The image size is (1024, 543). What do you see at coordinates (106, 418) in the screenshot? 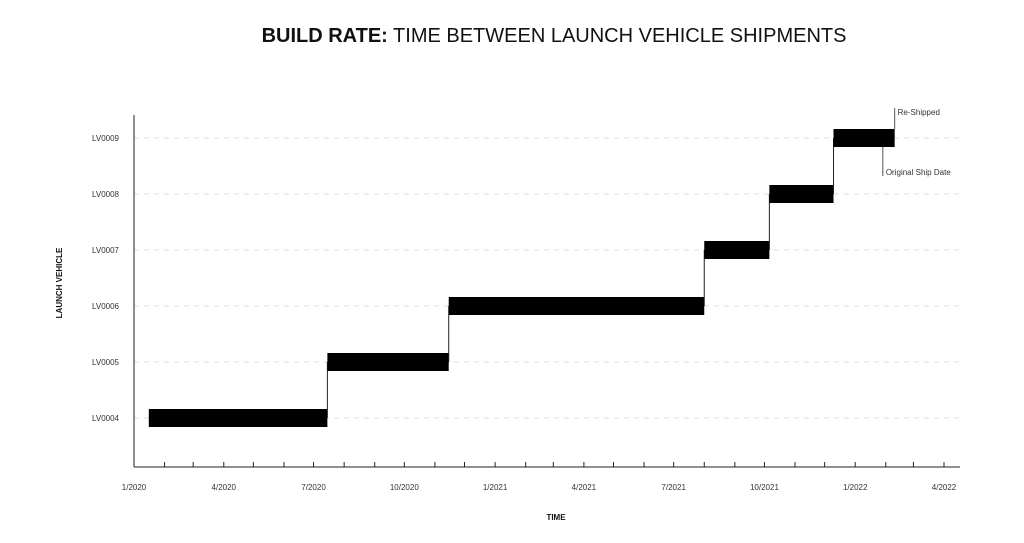
I see `y-tick-label: LV0004` at bounding box center [106, 418].